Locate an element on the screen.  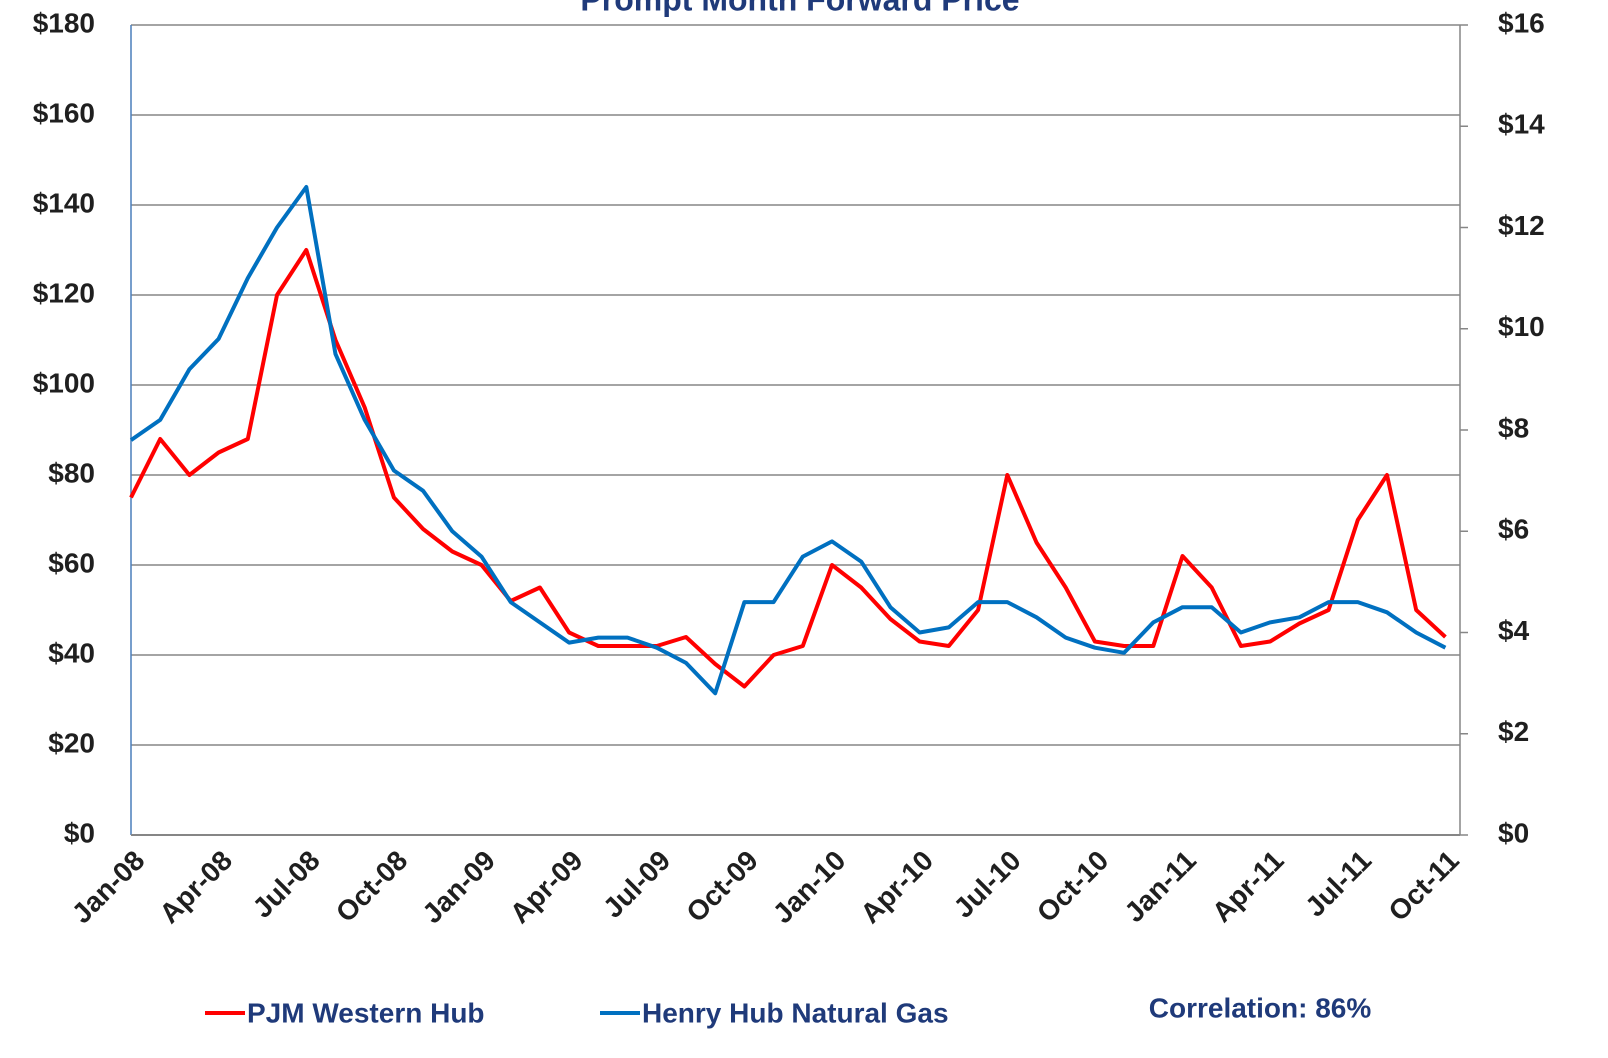
y-tick-label: $160 is located at coordinates (64, 112).